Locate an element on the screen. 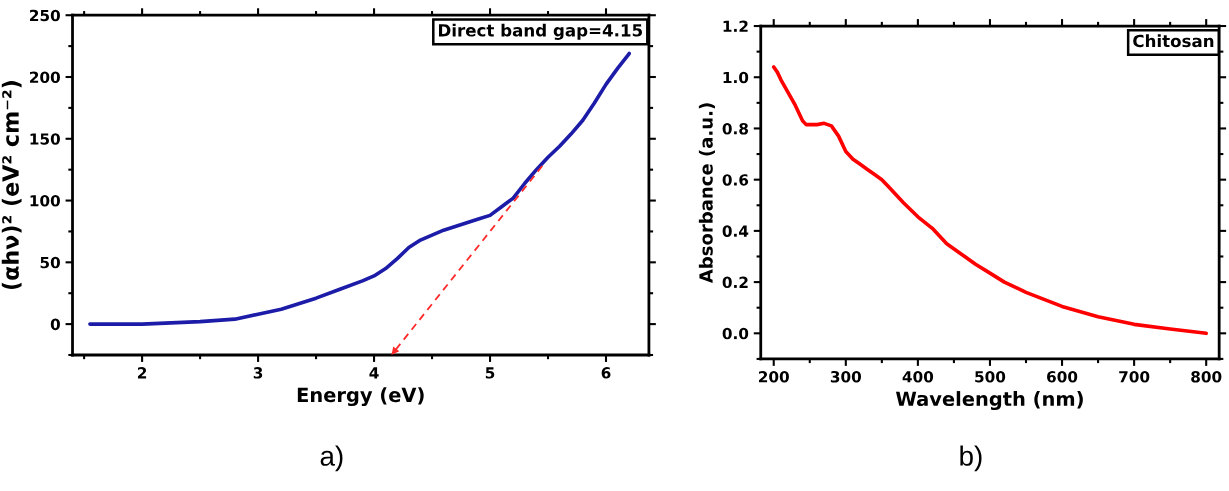 The image size is (1229, 491). x-tick-label: 300 is located at coordinates (846, 377).